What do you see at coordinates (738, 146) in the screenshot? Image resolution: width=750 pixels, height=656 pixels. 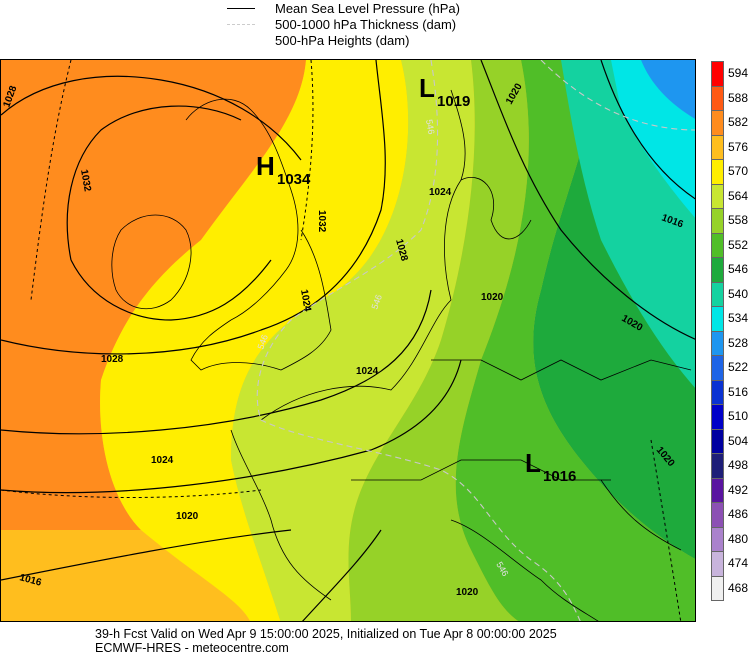 I see `scale-label: 576` at bounding box center [738, 146].